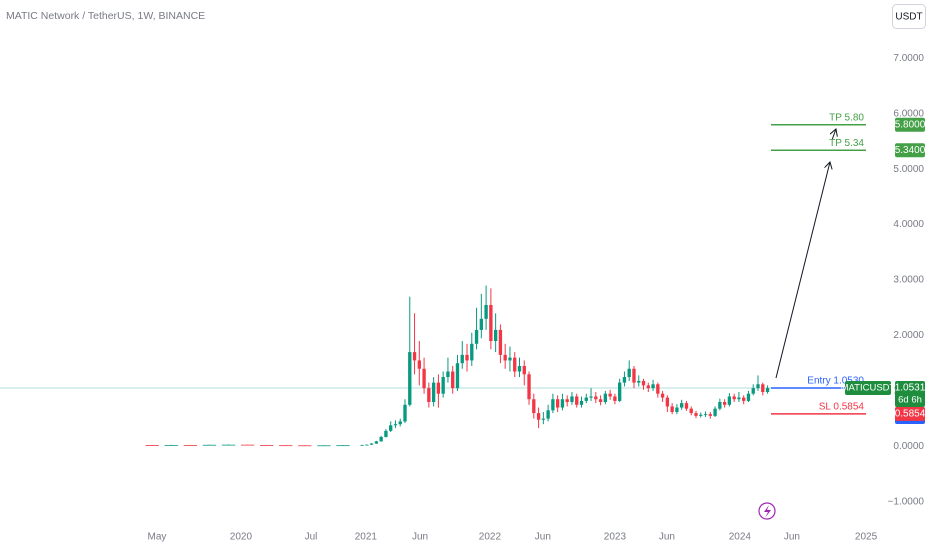 This screenshot has height=555, width=932. What do you see at coordinates (846, 117) in the screenshot?
I see `level-label: TP 5.80` at bounding box center [846, 117].